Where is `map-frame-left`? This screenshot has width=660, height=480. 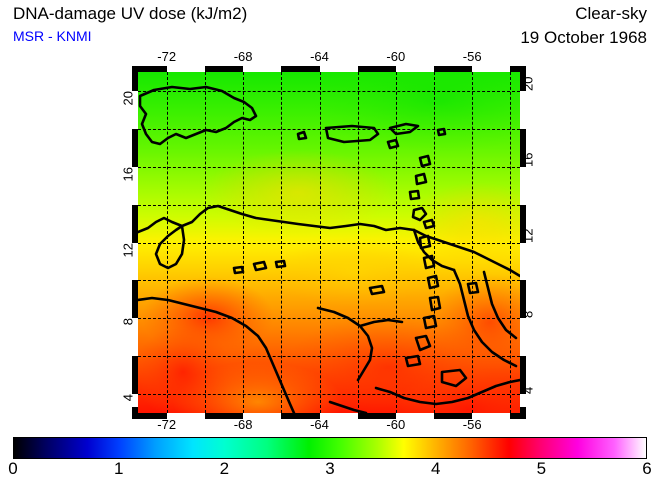 map-frame-left is located at coordinates (135, 242).